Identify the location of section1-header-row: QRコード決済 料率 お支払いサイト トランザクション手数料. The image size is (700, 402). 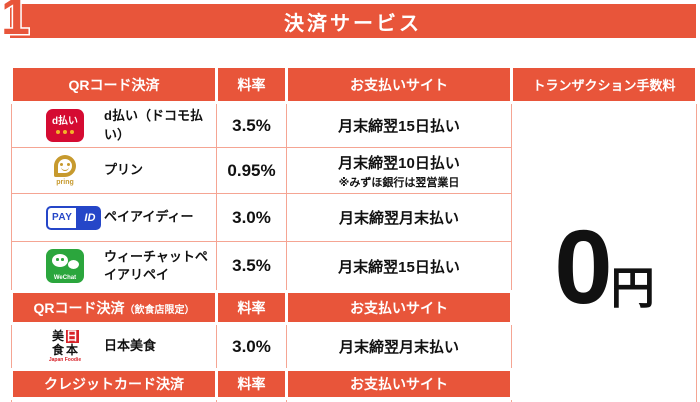
(354, 84).